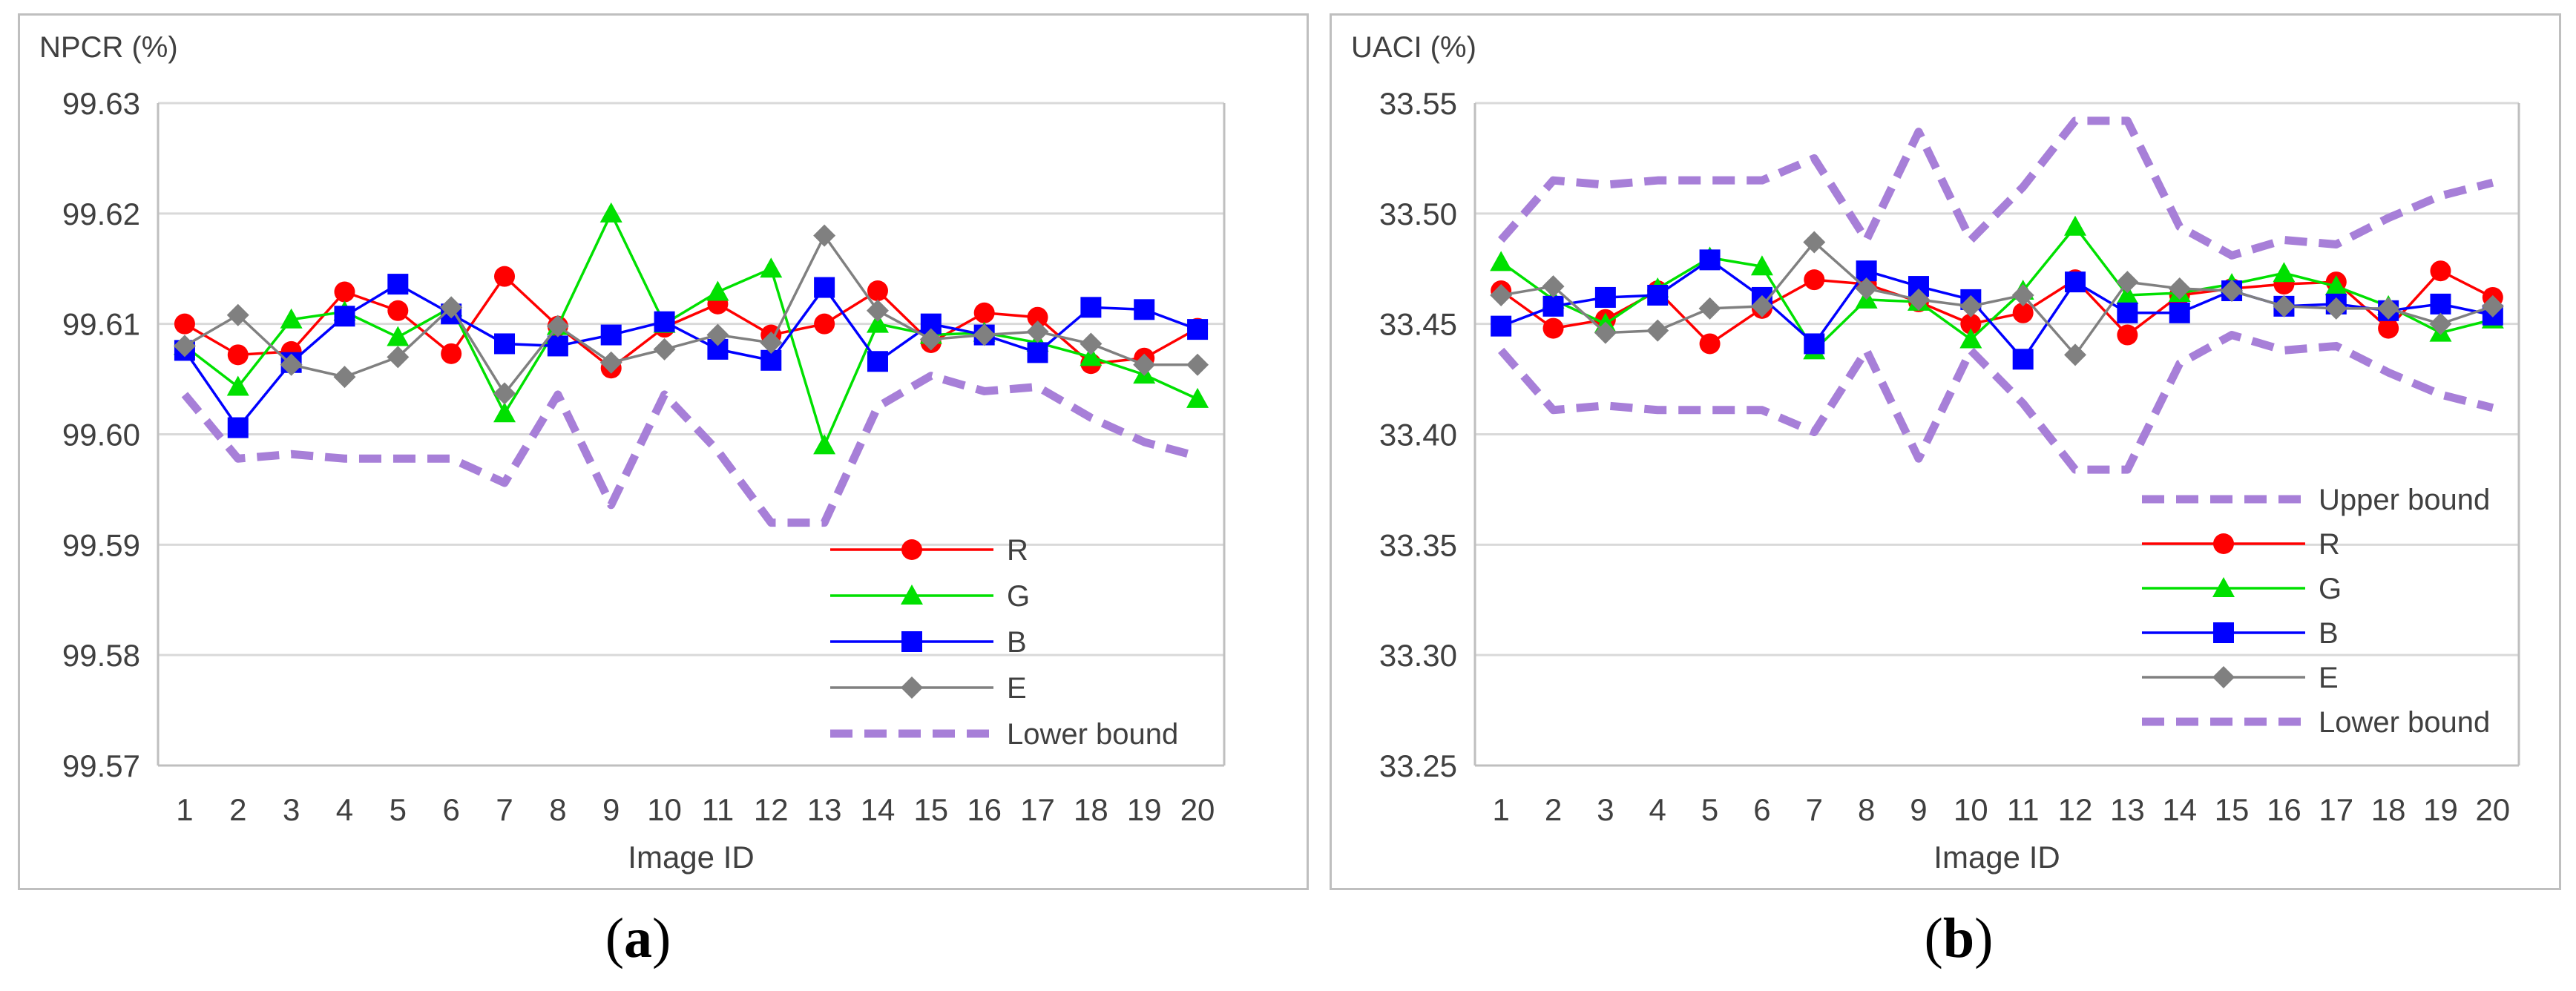 This screenshot has height=991, width=2576. What do you see at coordinates (985, 809) in the screenshot?
I see `x-tick-label: 16` at bounding box center [985, 809].